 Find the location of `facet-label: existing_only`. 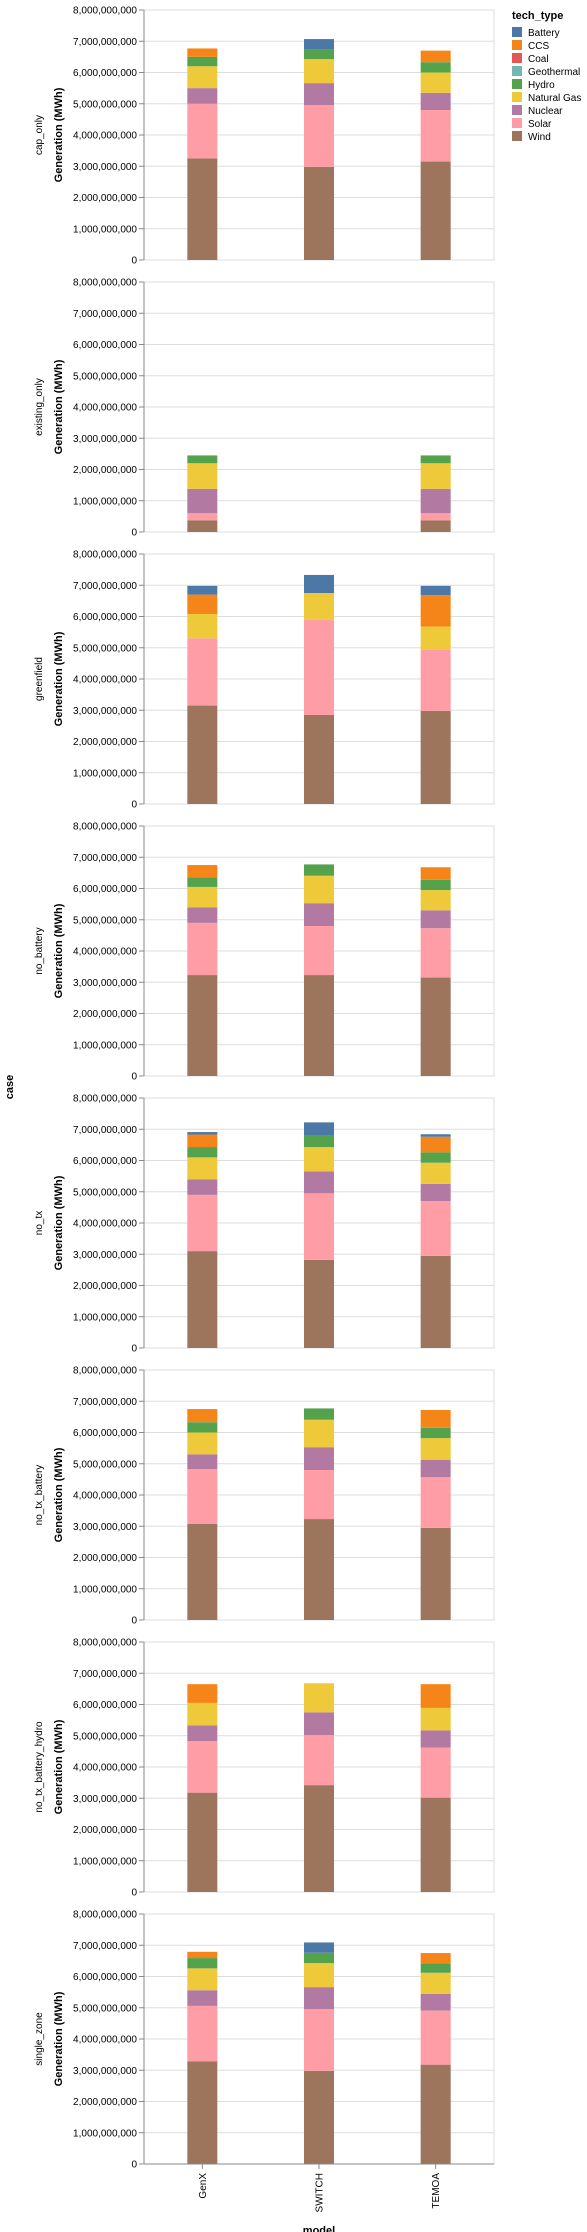

facet-label: existing_only is located at coordinates (39, 407).